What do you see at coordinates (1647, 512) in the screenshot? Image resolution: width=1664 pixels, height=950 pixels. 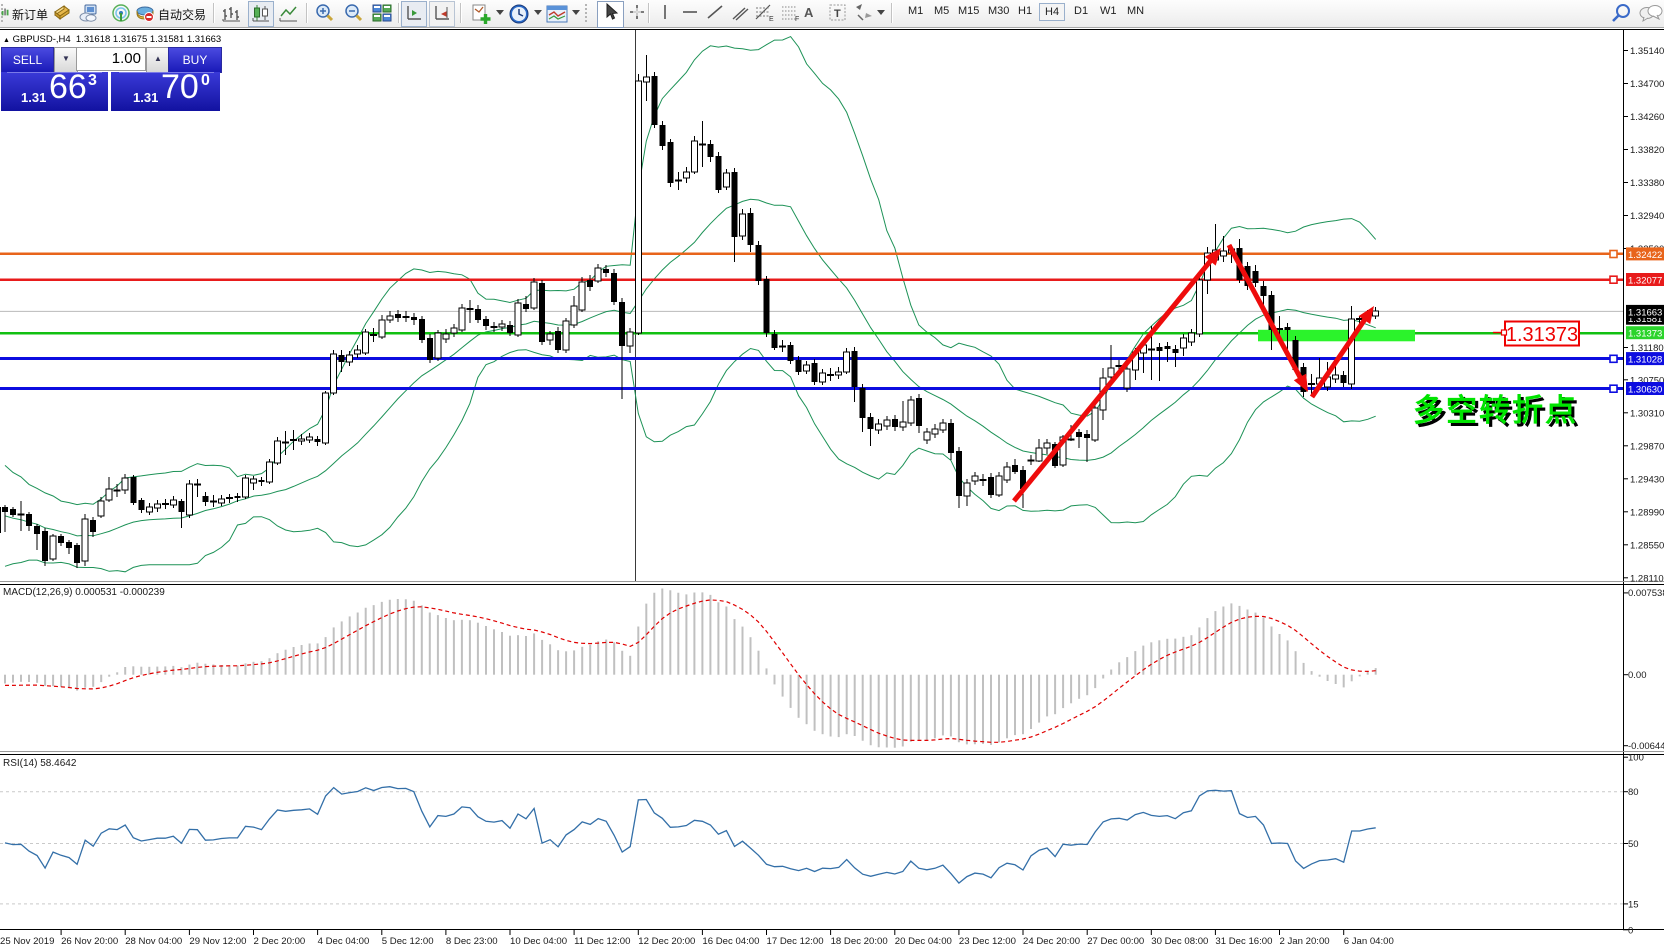 I see `svg-text: 1.28990` at bounding box center [1647, 512].